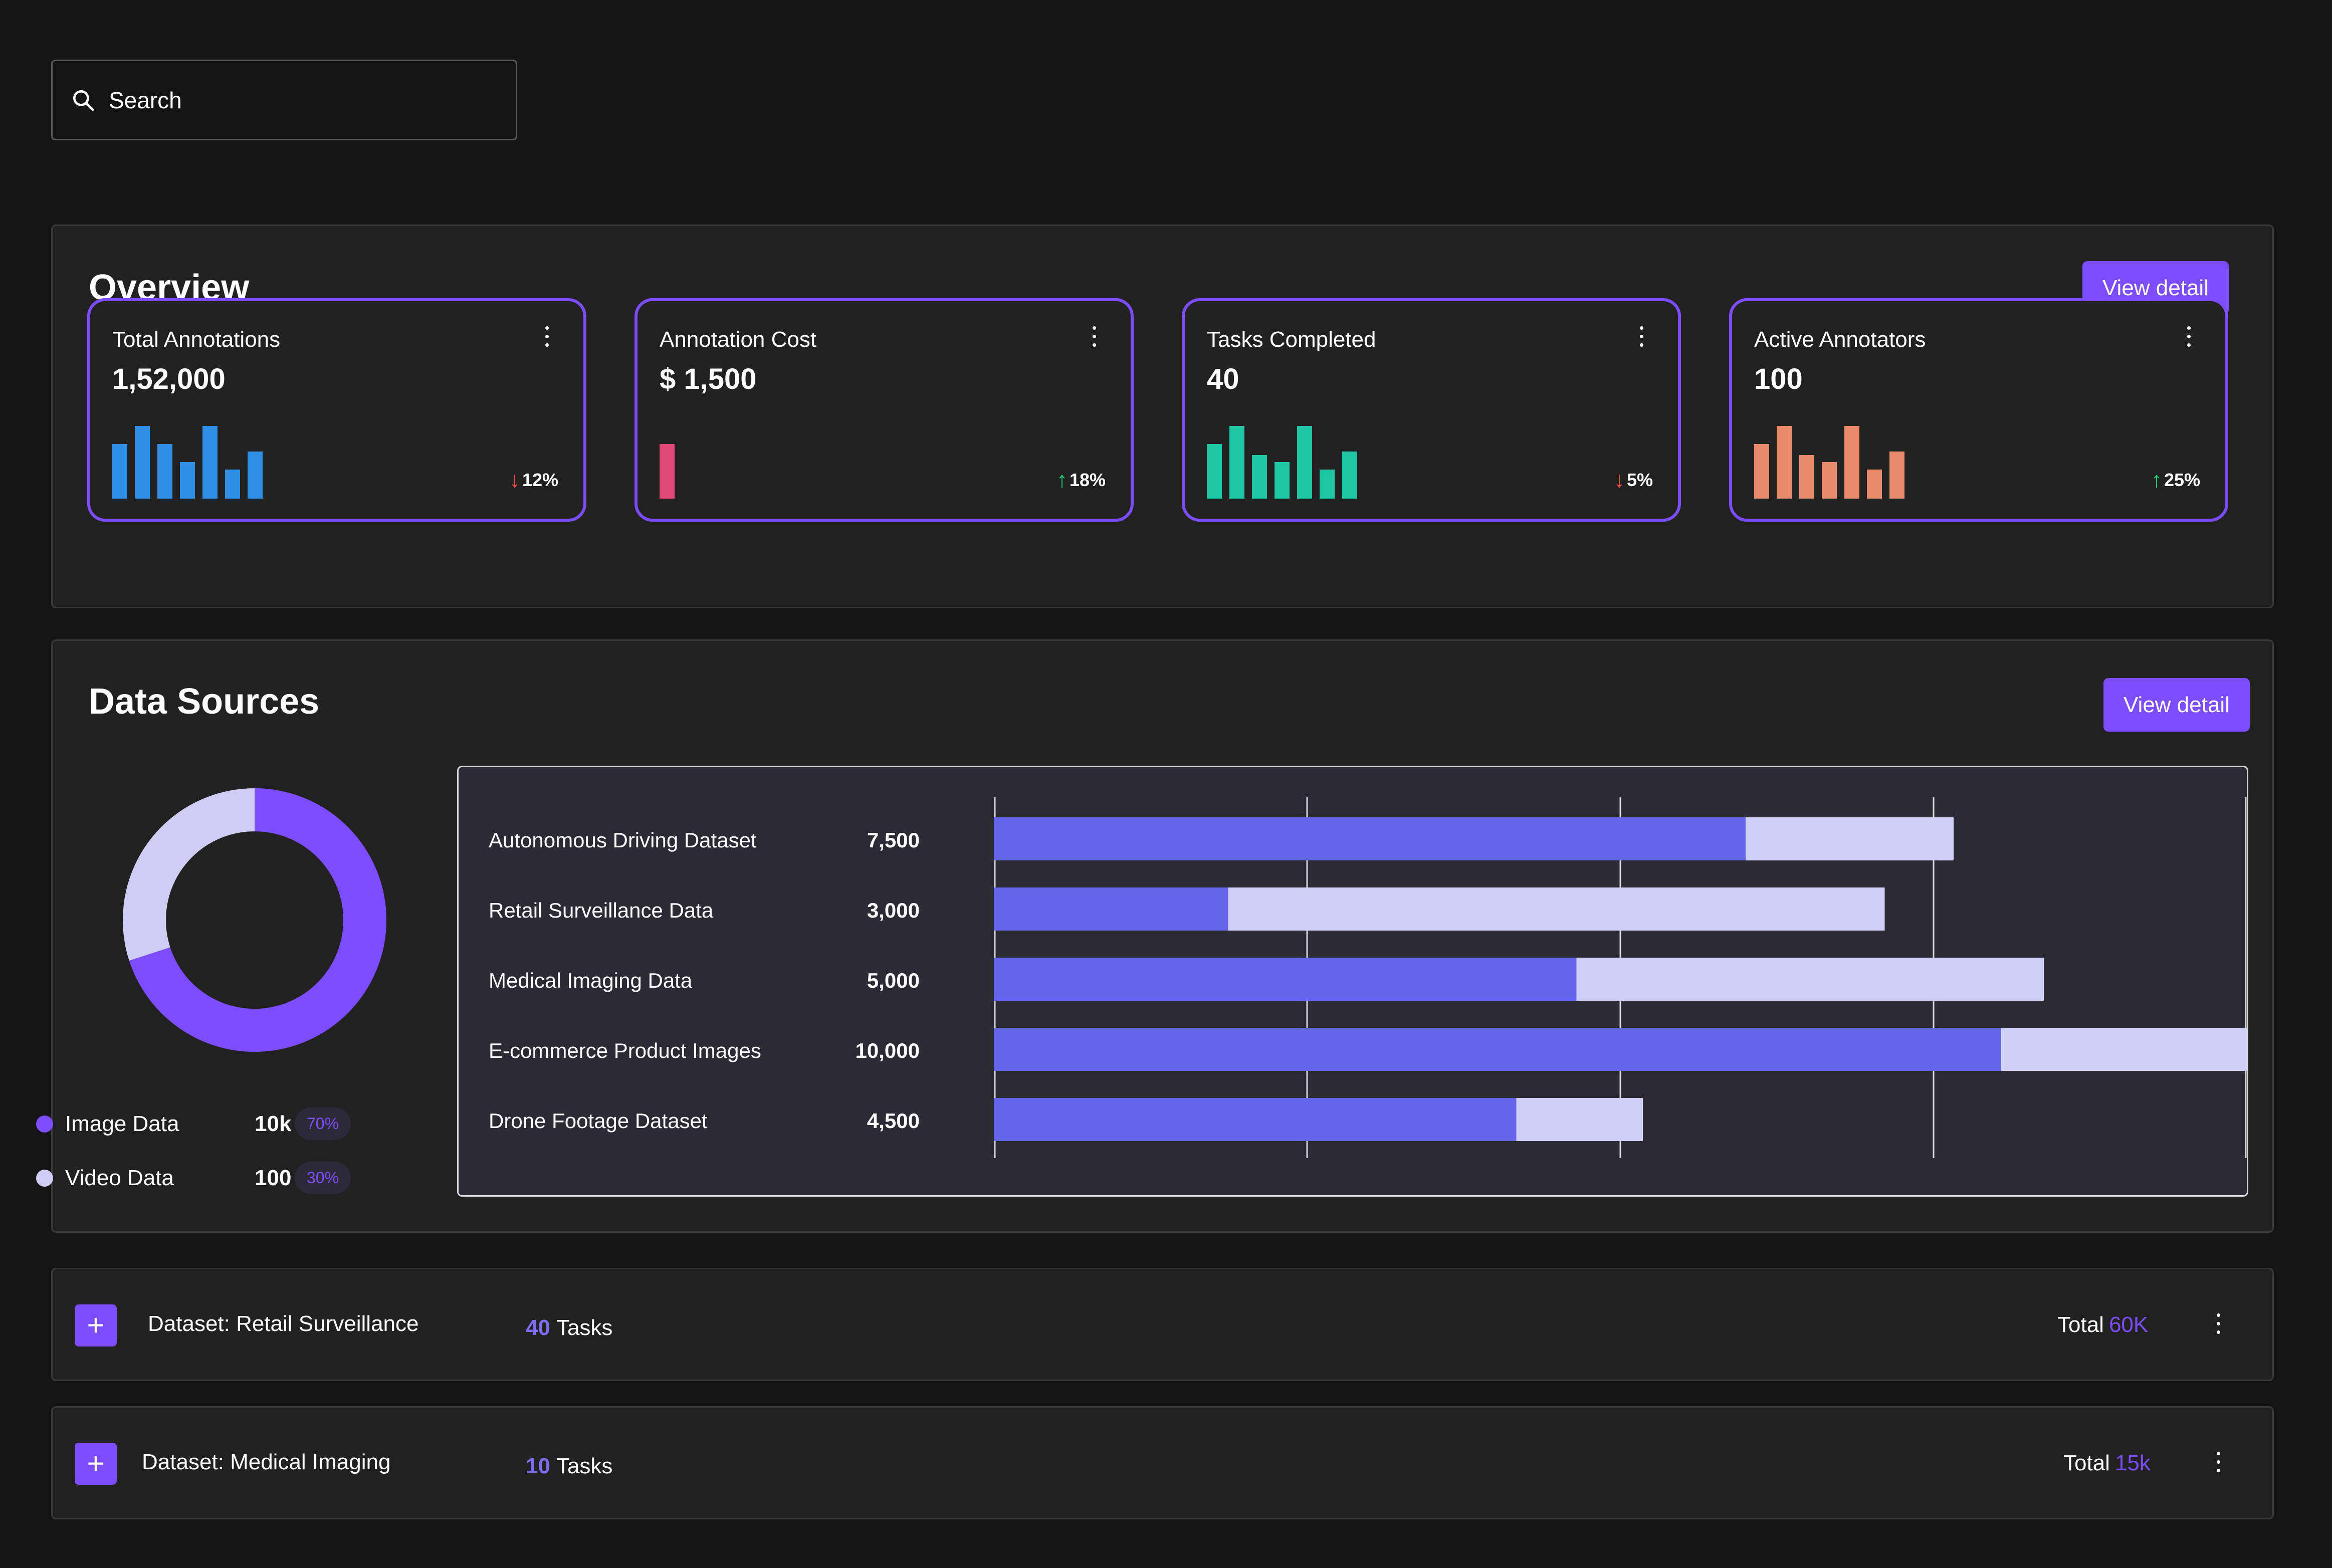  I want to click on metric-value: 100, so click(1778, 379).